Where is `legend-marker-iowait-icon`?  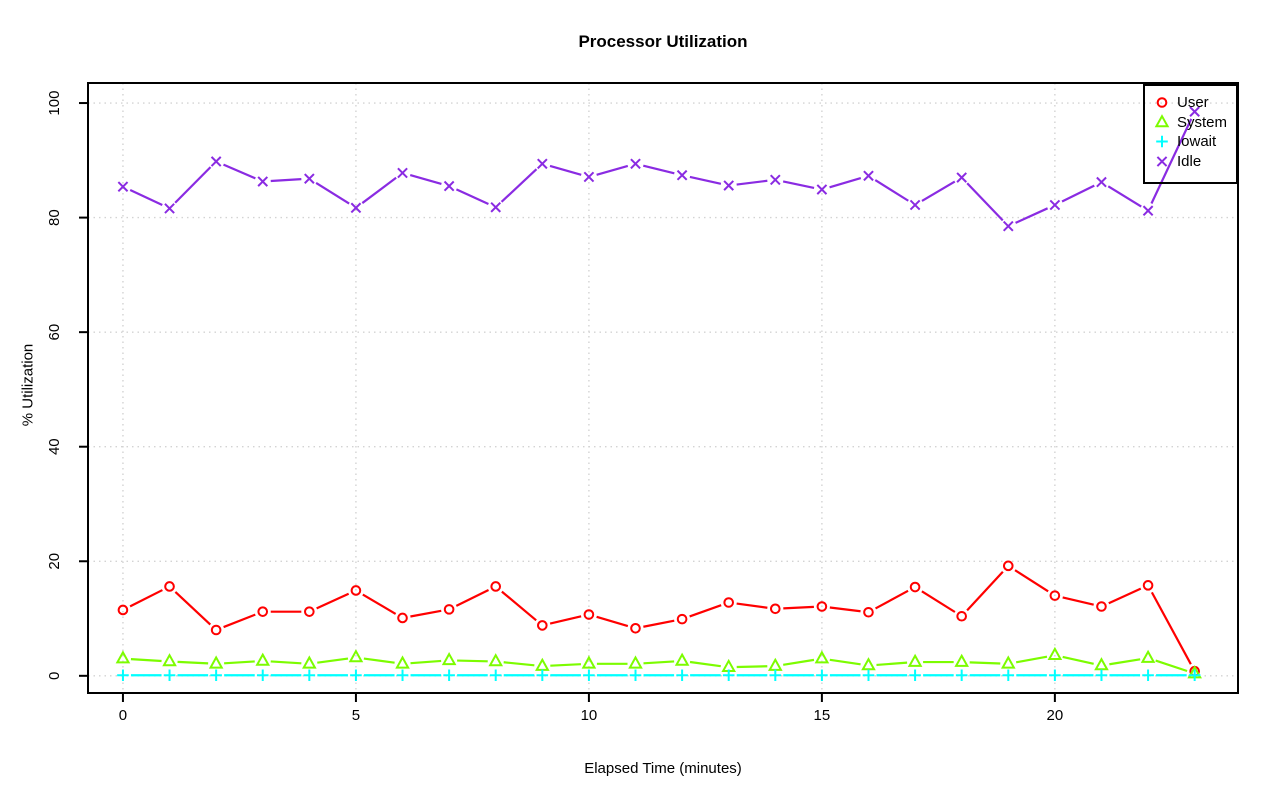
legend-marker-iowait-icon is located at coordinates (1162, 141).